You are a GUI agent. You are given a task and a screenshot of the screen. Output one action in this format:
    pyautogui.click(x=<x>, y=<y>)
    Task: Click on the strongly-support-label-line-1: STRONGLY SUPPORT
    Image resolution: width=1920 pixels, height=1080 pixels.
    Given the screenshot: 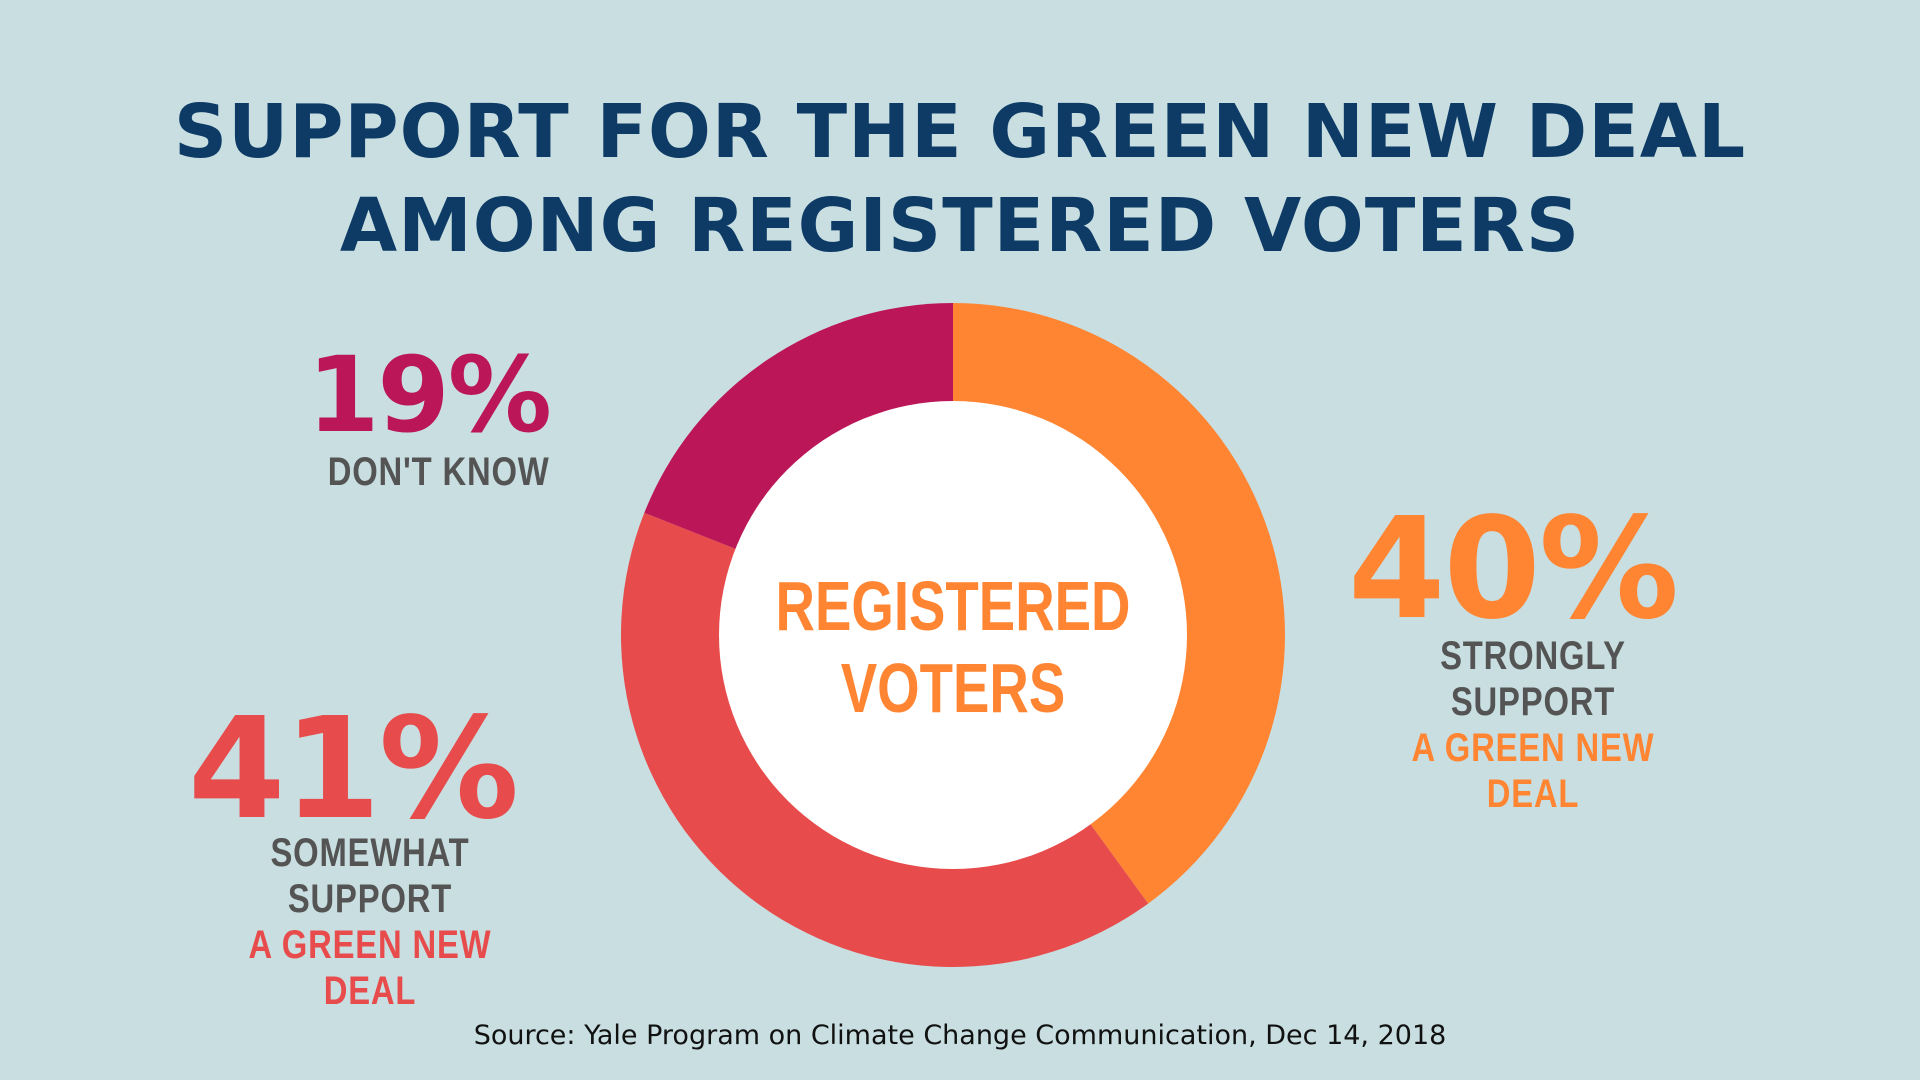 What is the action you would take?
    pyautogui.click(x=1533, y=679)
    